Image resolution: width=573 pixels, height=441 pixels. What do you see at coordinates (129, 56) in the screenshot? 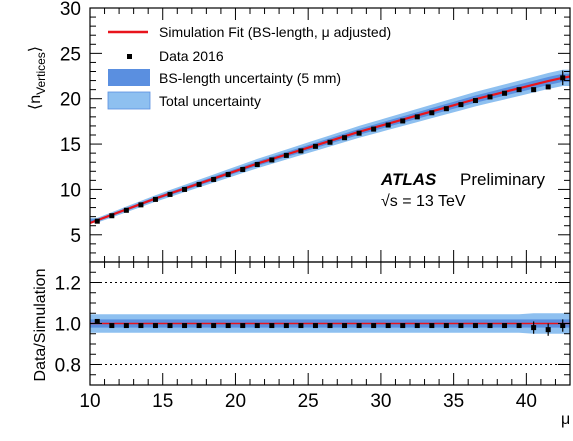
I see `legend-data-swatch` at bounding box center [129, 56].